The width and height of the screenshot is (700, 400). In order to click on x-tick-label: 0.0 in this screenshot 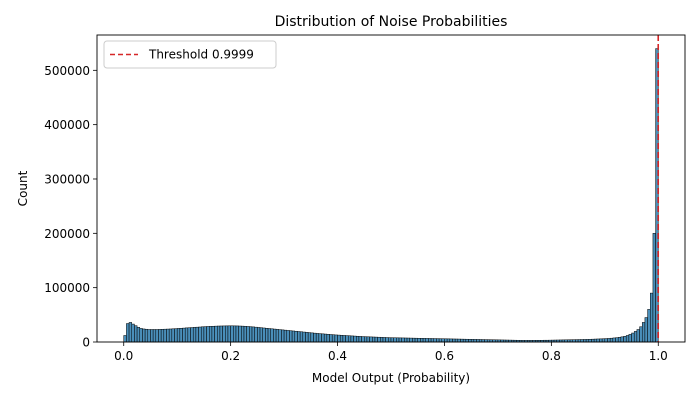, I will do `click(123, 356)`.